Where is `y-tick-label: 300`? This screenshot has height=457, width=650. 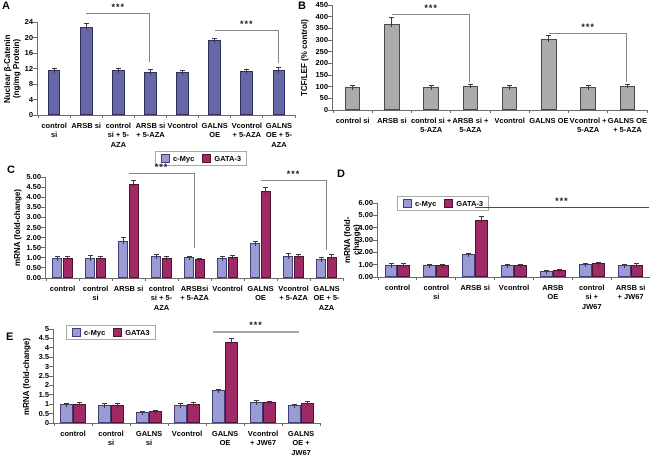 y-tick-label: 300 is located at coordinates (321, 39).